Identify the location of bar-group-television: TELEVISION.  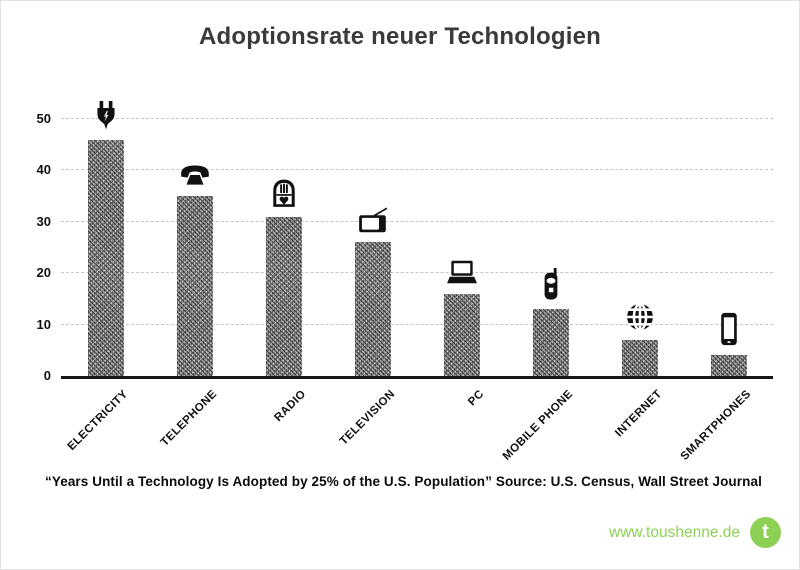
(372, 283).